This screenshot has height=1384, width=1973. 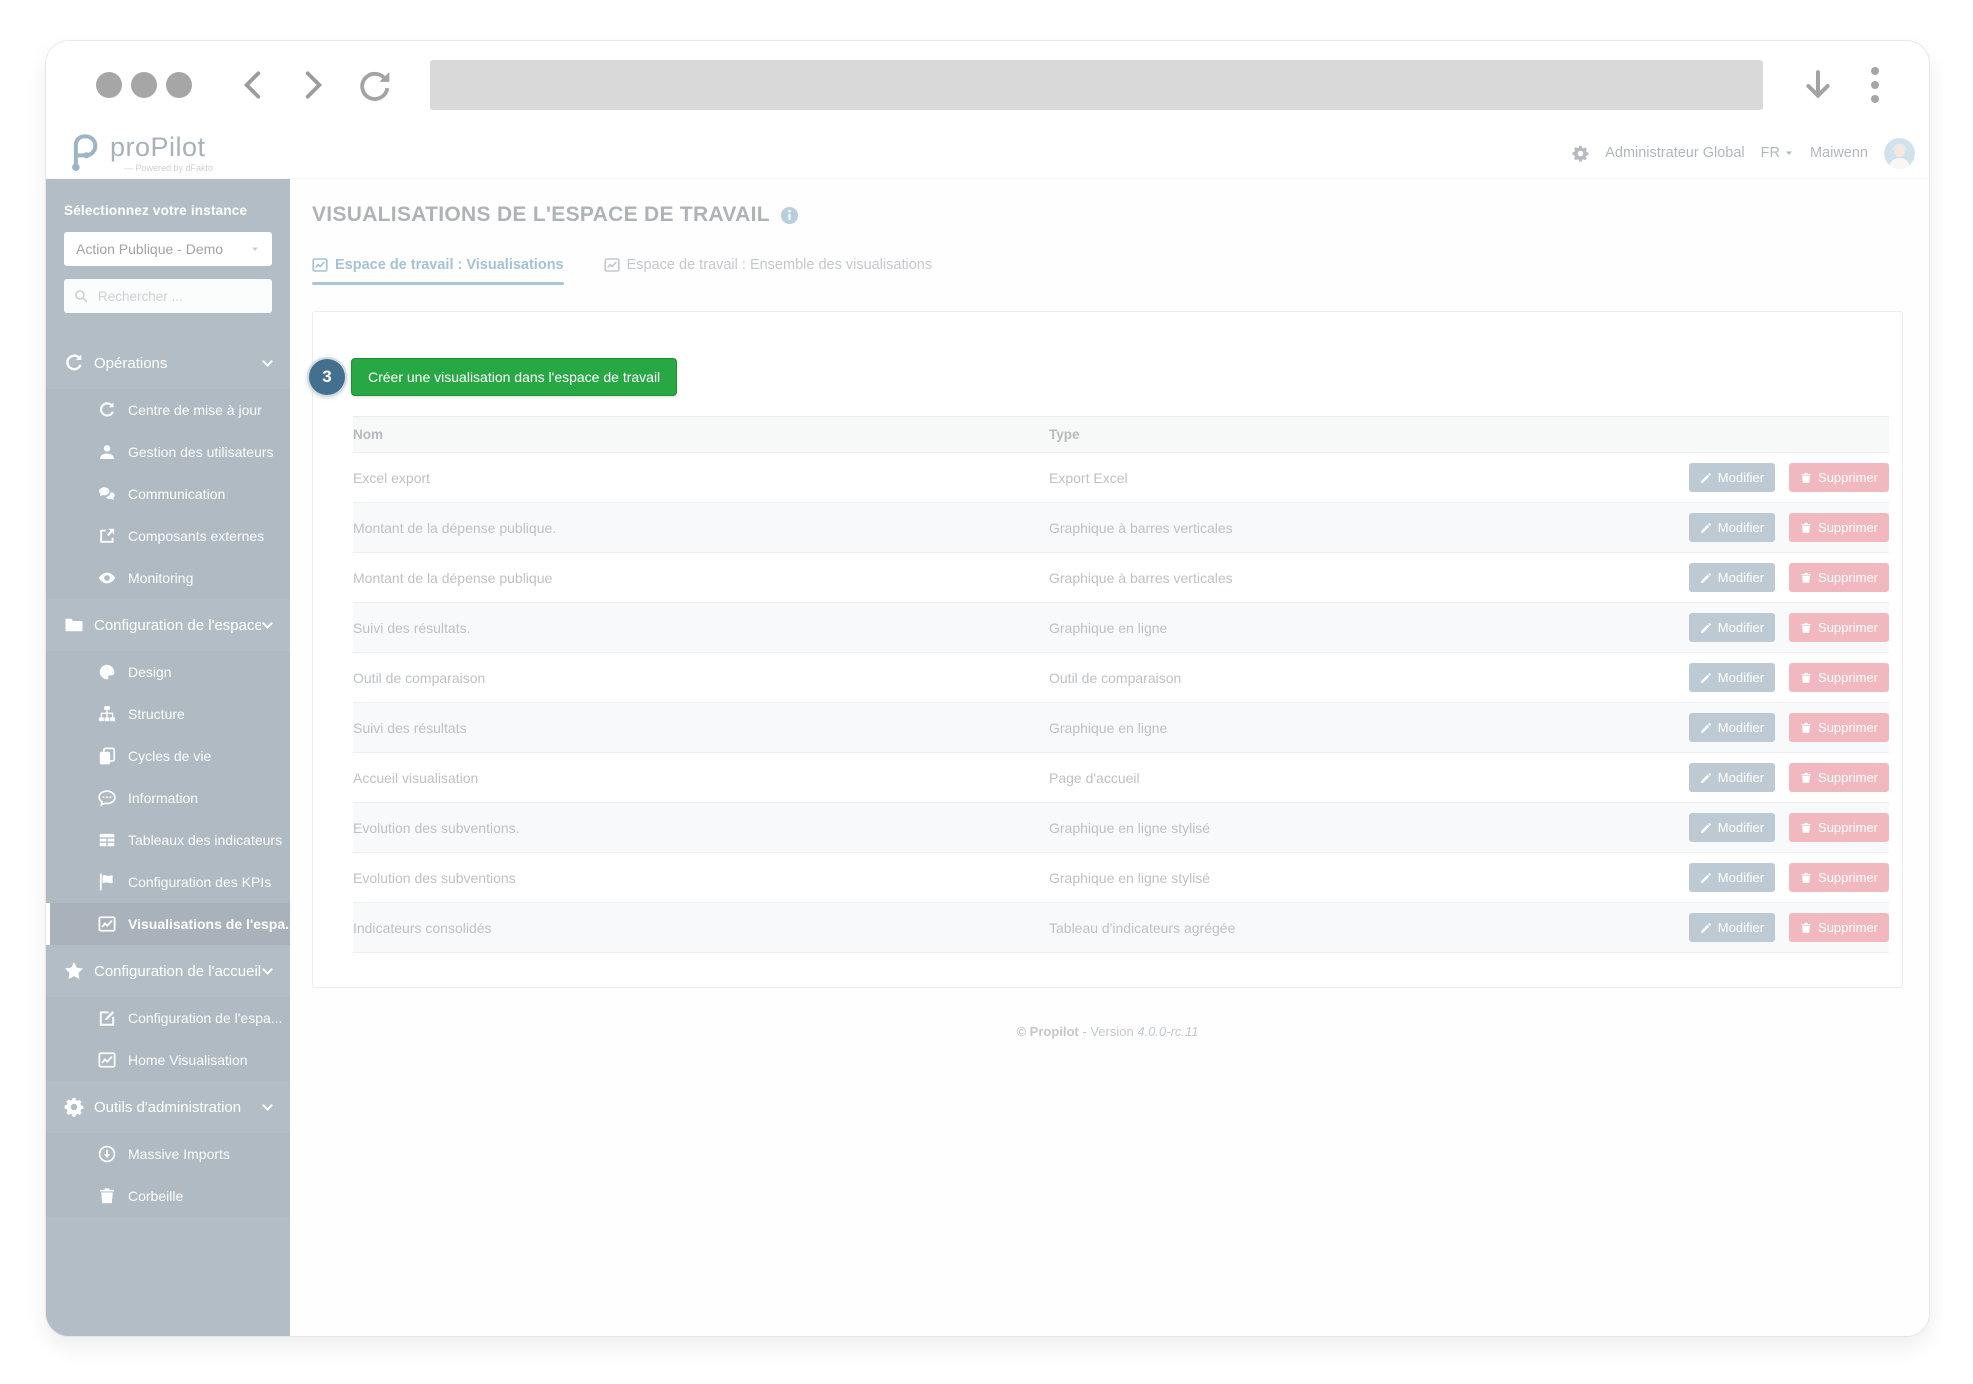 I want to click on reload-icon, so click(x=374, y=85).